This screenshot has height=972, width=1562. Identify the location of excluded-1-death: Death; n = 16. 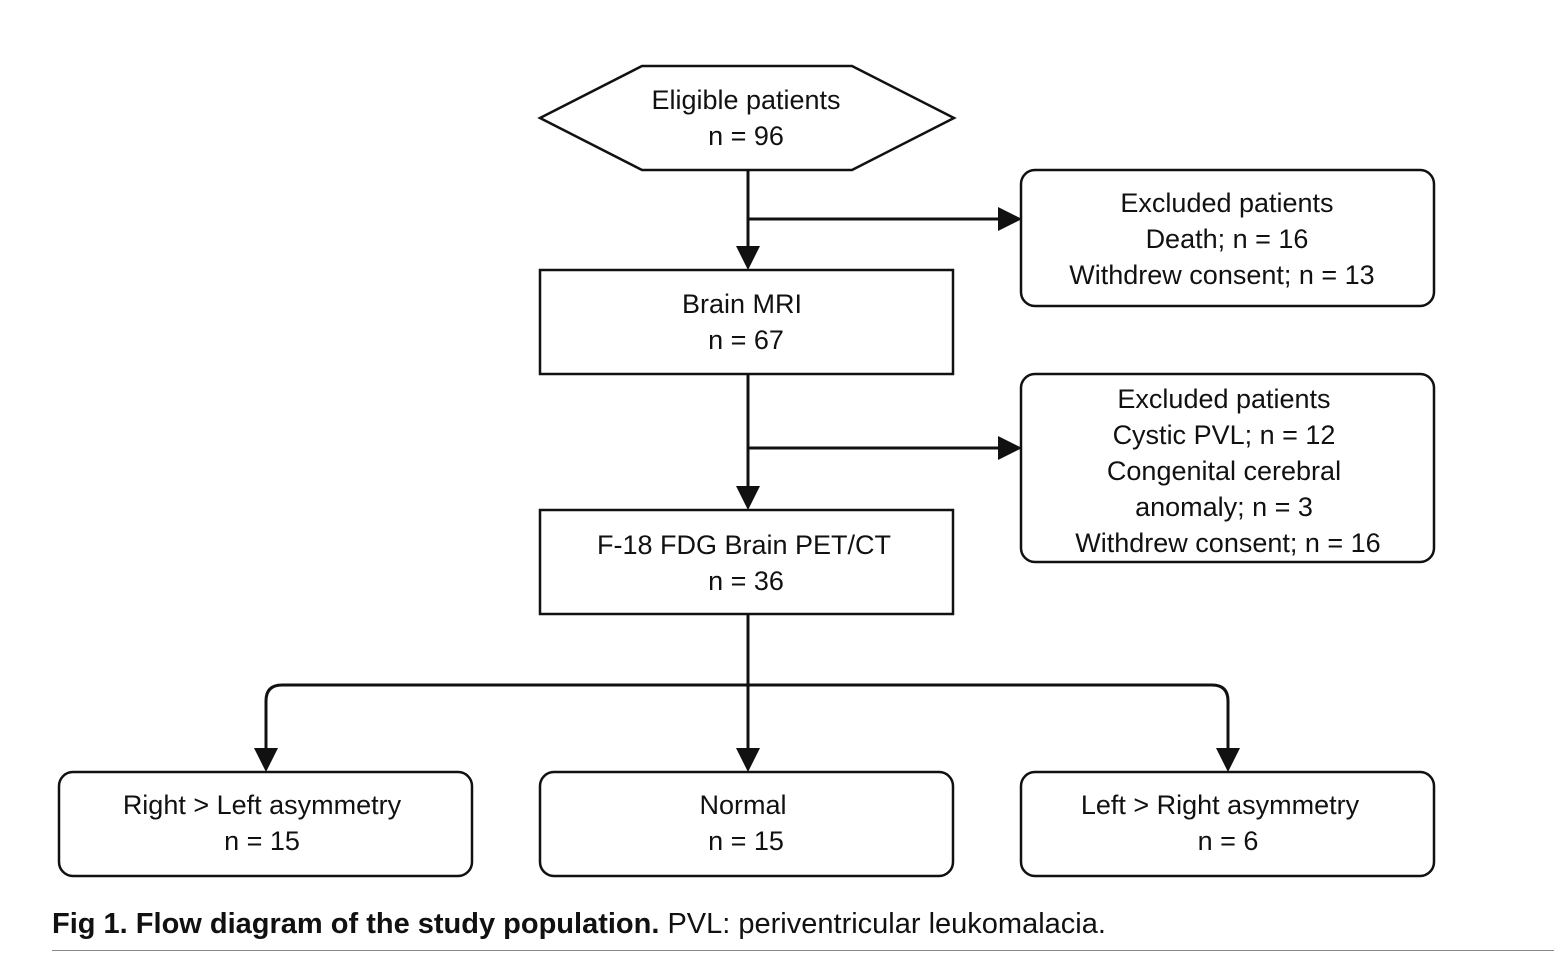
(1227, 239).